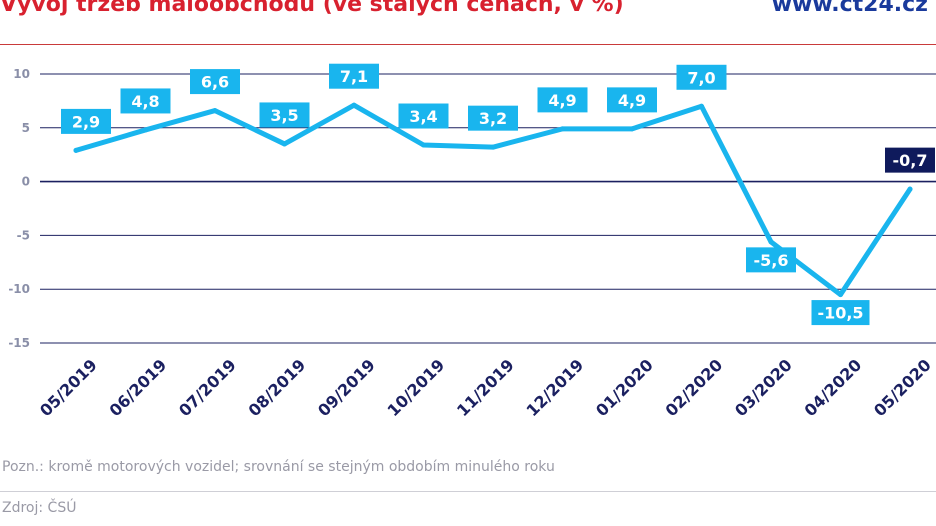 Image resolution: width=936 pixels, height=526 pixels. Describe the element at coordinates (902, 387) in the screenshot. I see `x-tick-label: 05/2020` at that location.